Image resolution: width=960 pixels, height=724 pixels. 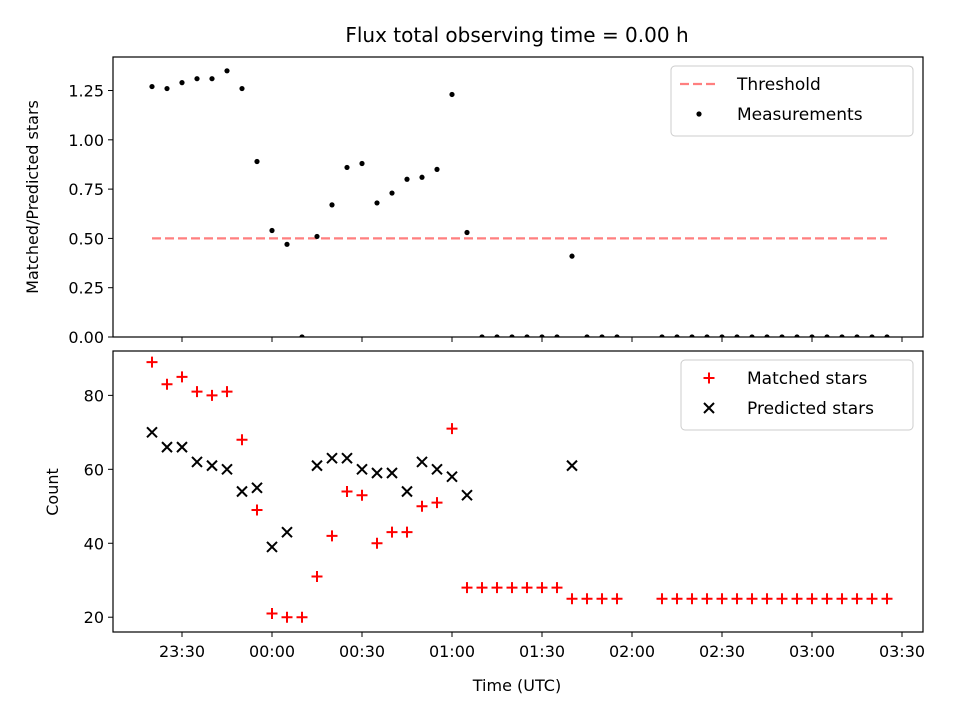 I want to click on x-tick-label: 00:30, so click(x=362, y=651).